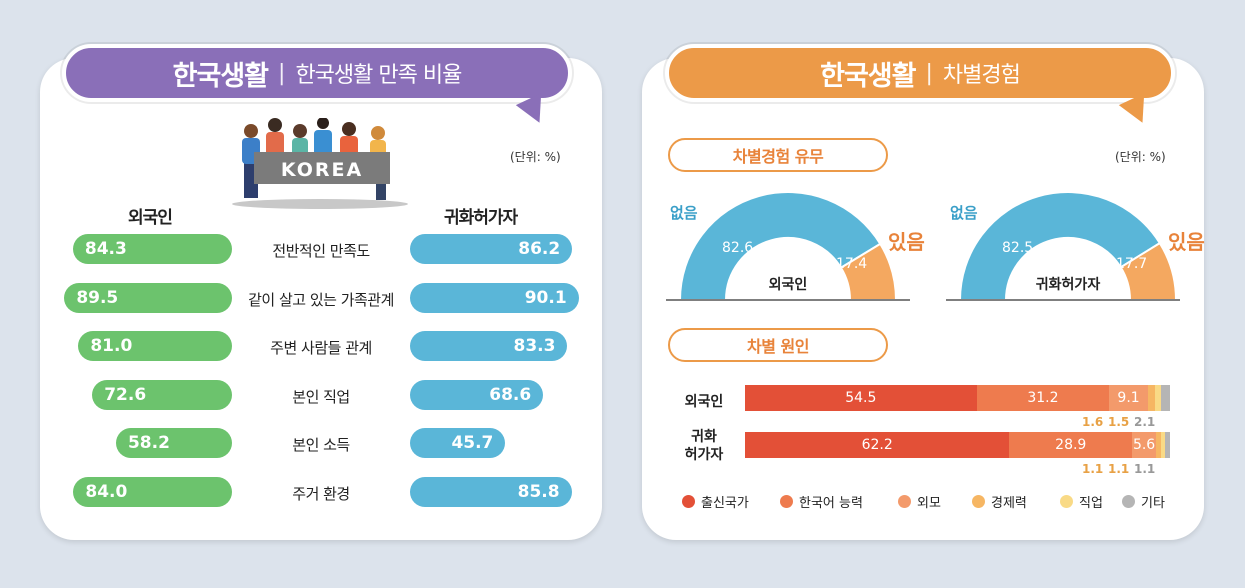 This screenshot has height=588, width=1245. I want to click on donut-charts, so click(923, 246).